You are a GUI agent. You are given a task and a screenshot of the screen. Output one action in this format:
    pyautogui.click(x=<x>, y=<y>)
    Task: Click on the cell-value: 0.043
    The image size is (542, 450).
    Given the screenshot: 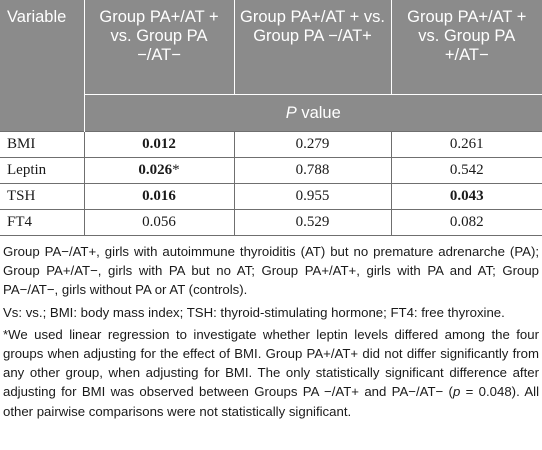 What is the action you would take?
    pyautogui.click(x=466, y=196)
    